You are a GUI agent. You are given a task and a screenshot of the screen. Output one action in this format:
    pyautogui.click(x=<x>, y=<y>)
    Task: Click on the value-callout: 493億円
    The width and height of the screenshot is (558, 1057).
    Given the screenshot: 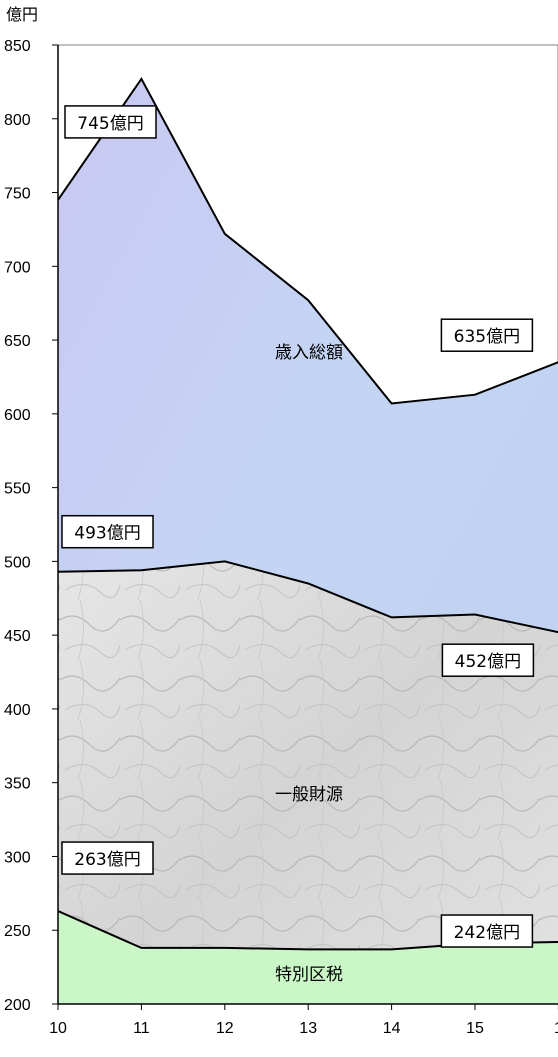 What is the action you would take?
    pyautogui.click(x=107, y=531)
    